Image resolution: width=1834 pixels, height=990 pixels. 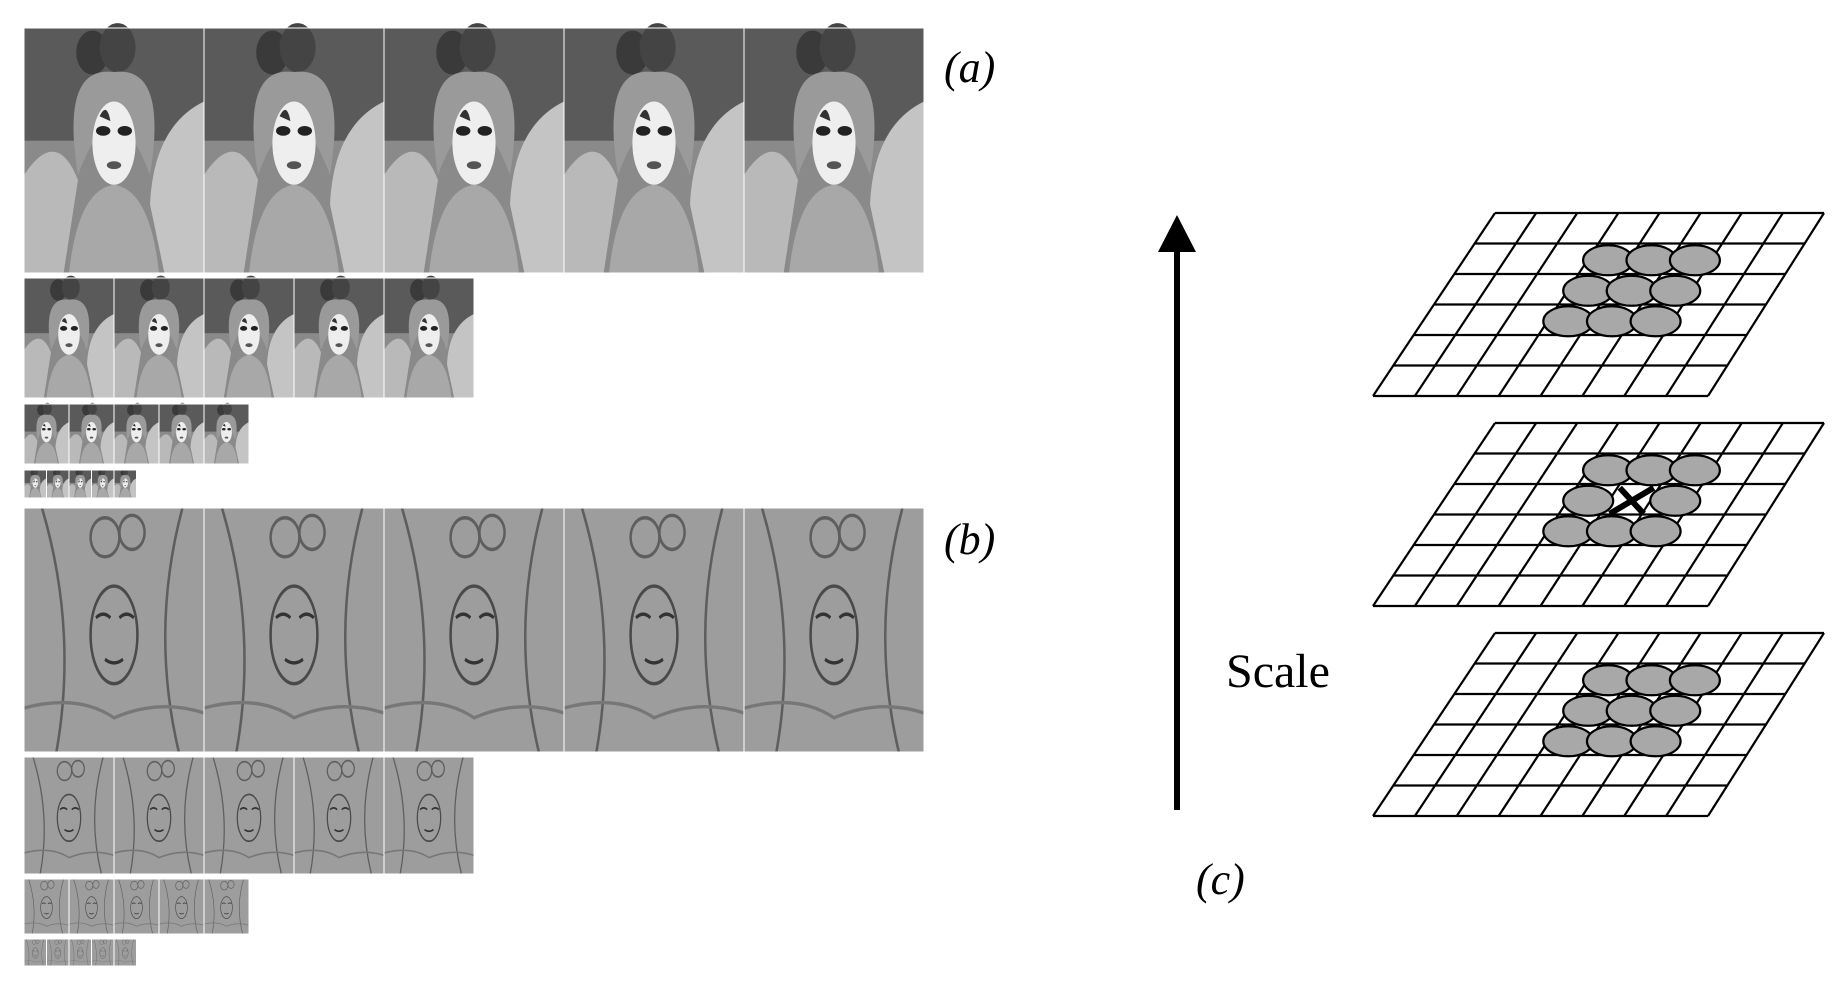 I want to click on scale-axis-label: Scale, so click(x=1278, y=671).